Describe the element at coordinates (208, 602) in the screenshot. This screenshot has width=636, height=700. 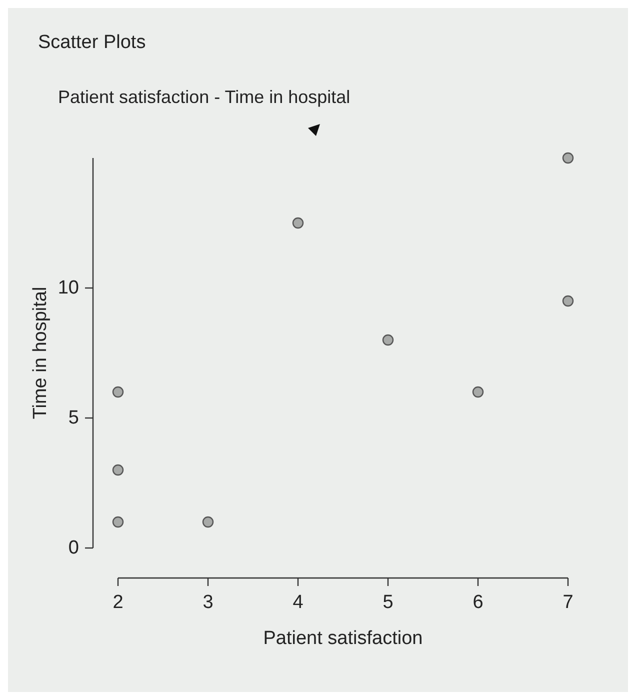
I see `x-tick-label: 3` at that location.